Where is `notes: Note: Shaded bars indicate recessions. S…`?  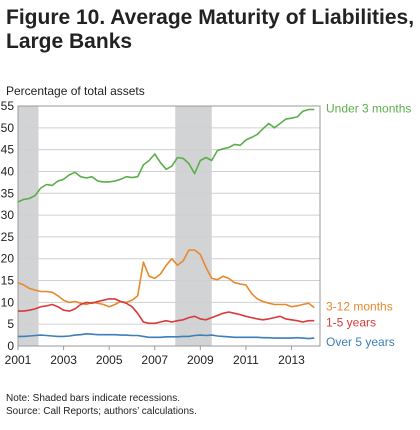 notes: Note: Shaded bars indicate recessions. S… is located at coordinates (101, 405).